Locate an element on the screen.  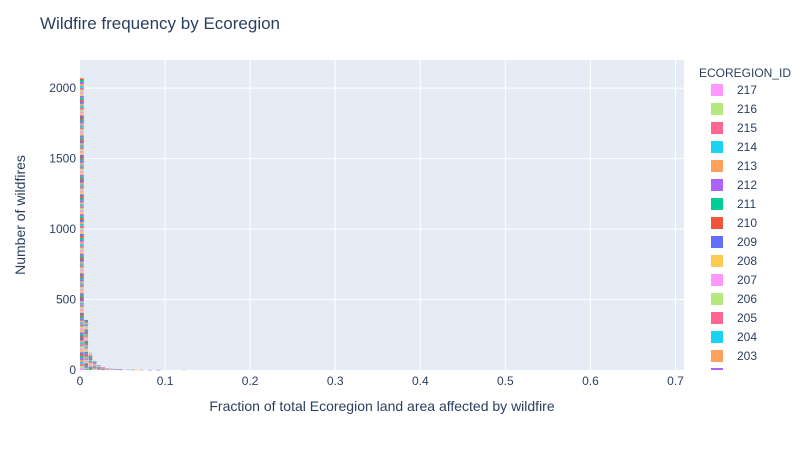
legend-label: 210 is located at coordinates (747, 223).